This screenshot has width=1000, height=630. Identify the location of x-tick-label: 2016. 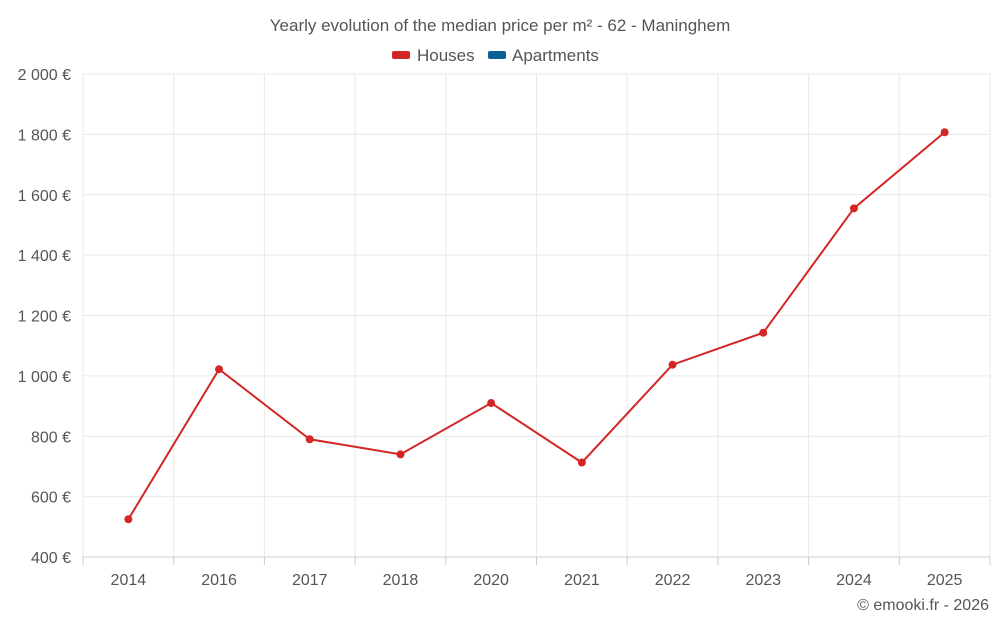
(219, 580).